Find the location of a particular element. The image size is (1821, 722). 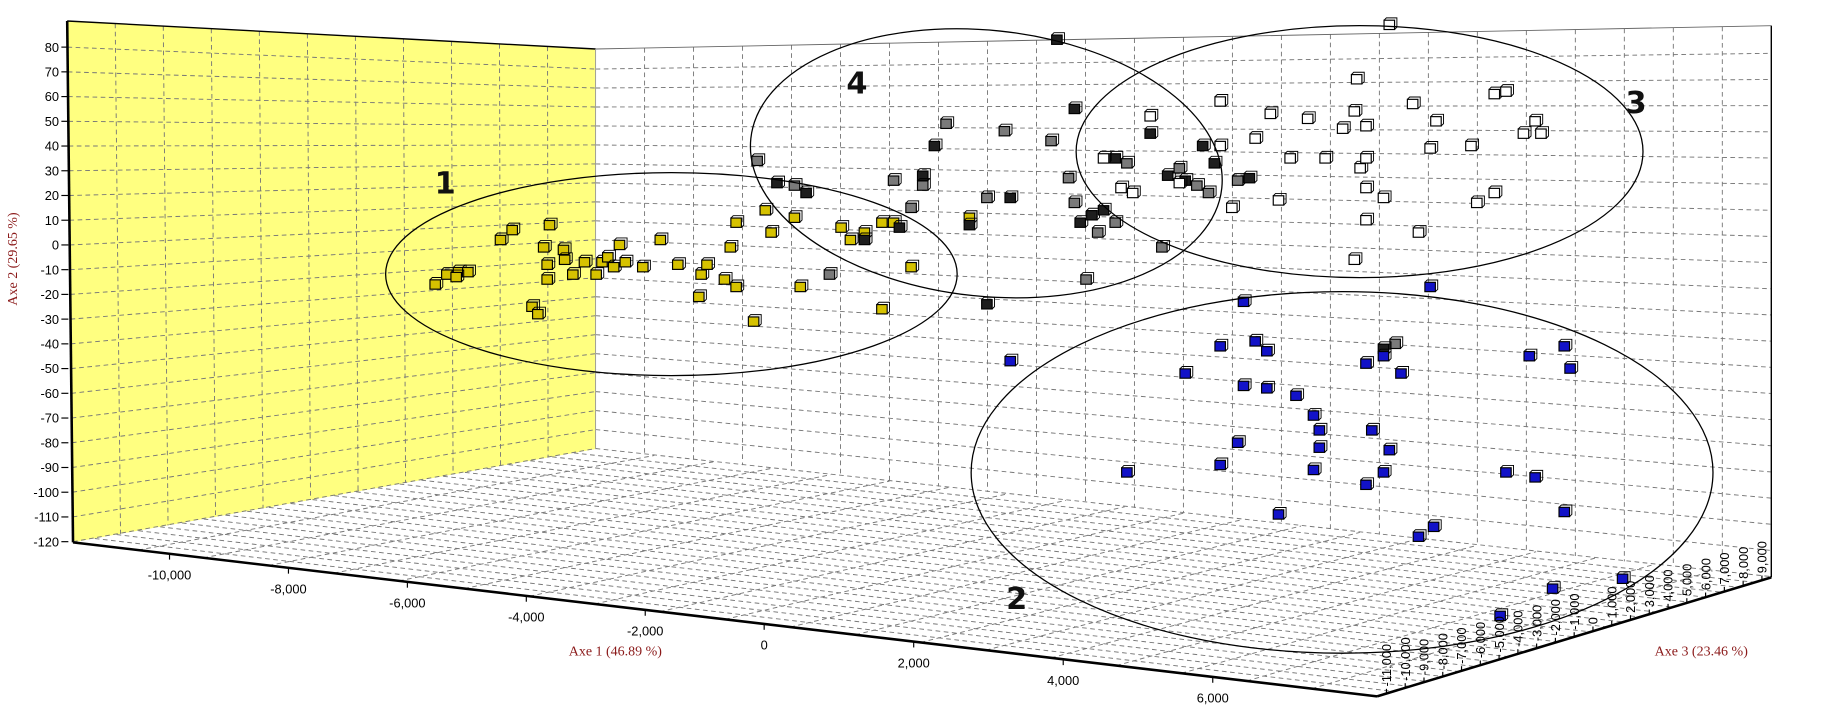

x-tick-label: 0 is located at coordinates (764, 645).